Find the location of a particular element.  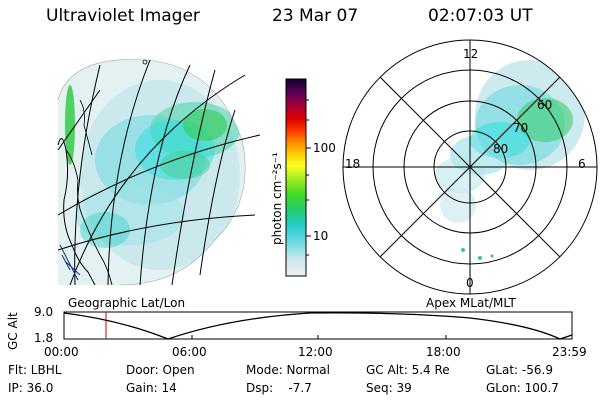

door-status: Door: Open is located at coordinates (160, 370).